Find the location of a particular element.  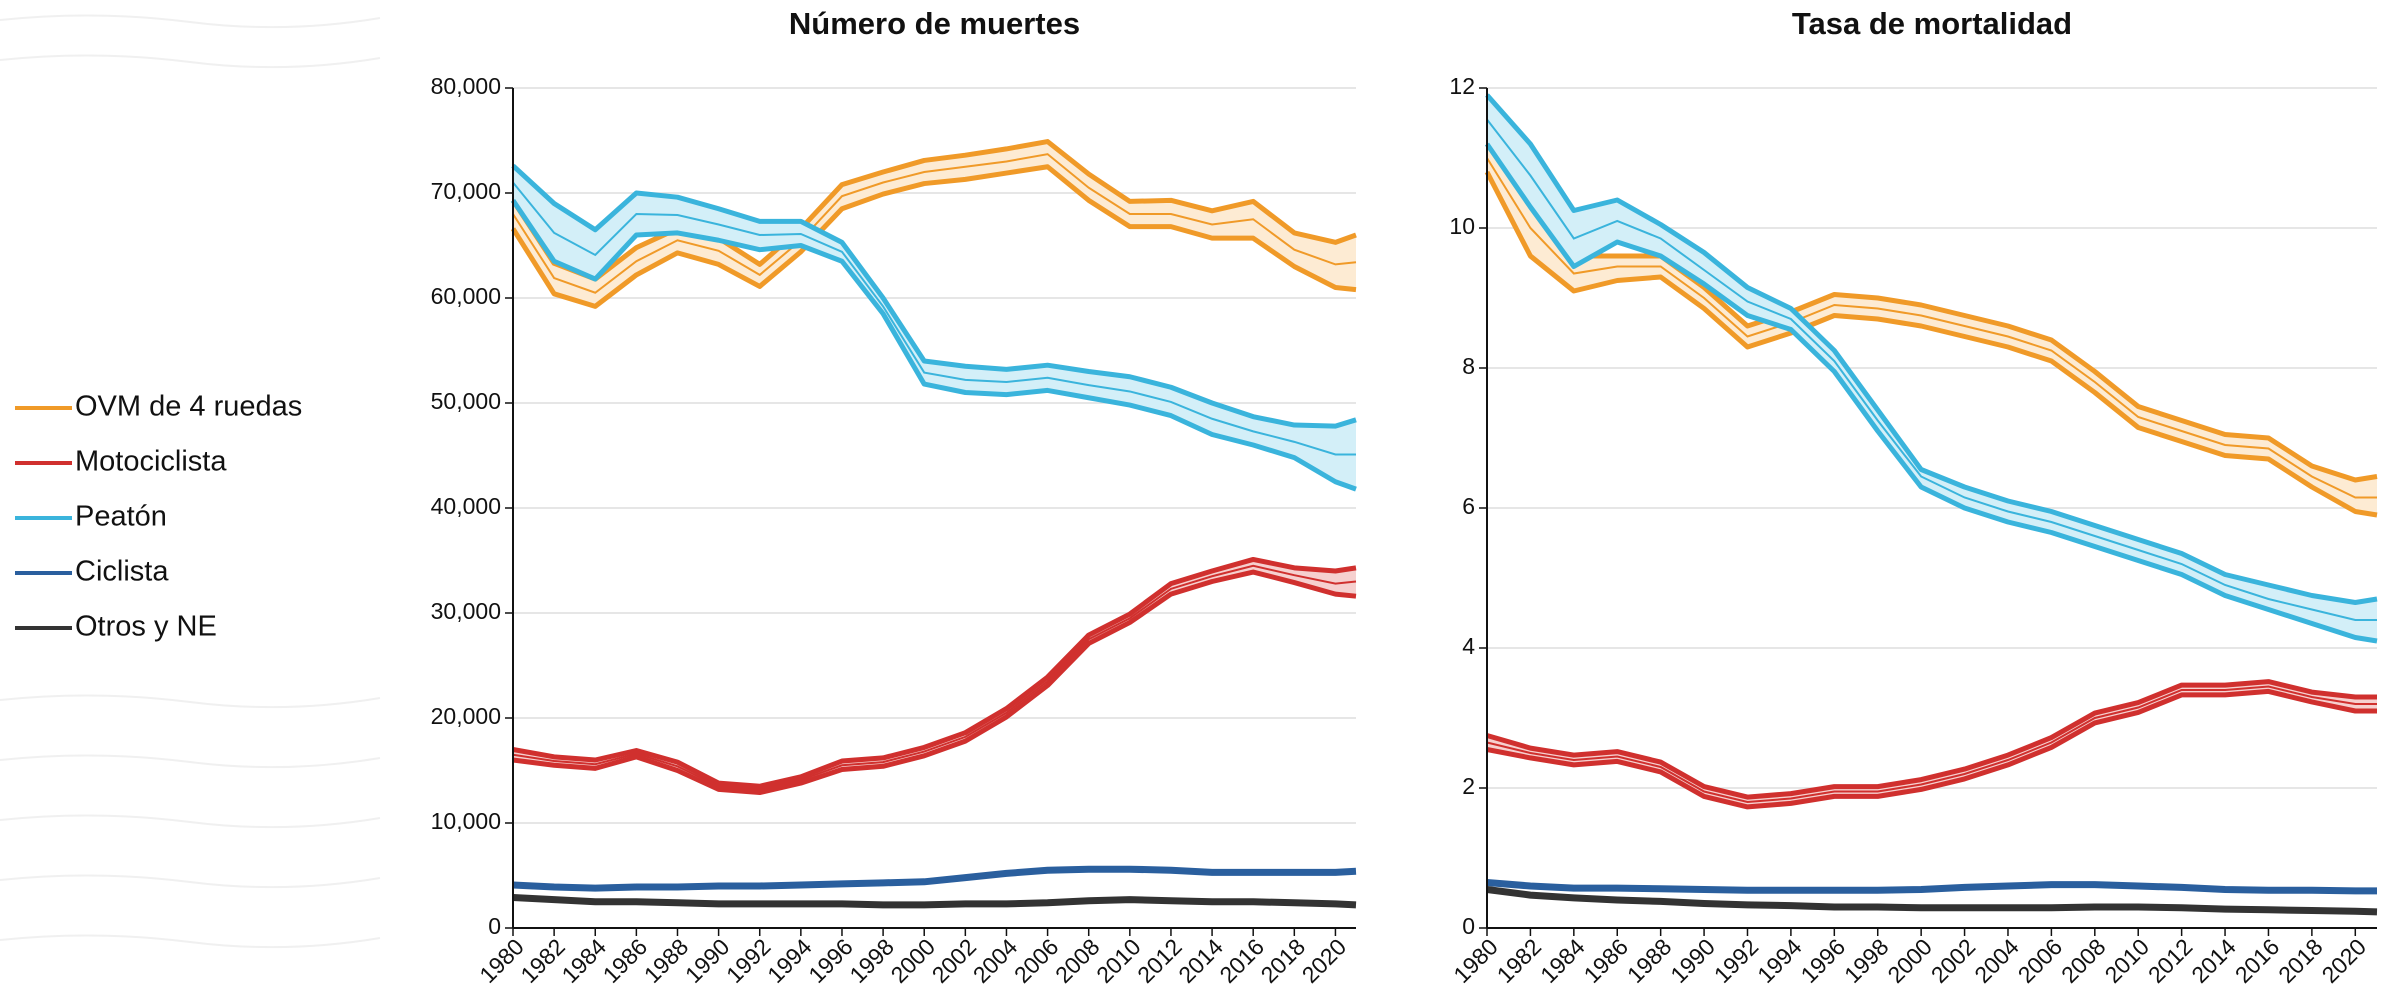

y-tick-label: 10 is located at coordinates (1462, 226).